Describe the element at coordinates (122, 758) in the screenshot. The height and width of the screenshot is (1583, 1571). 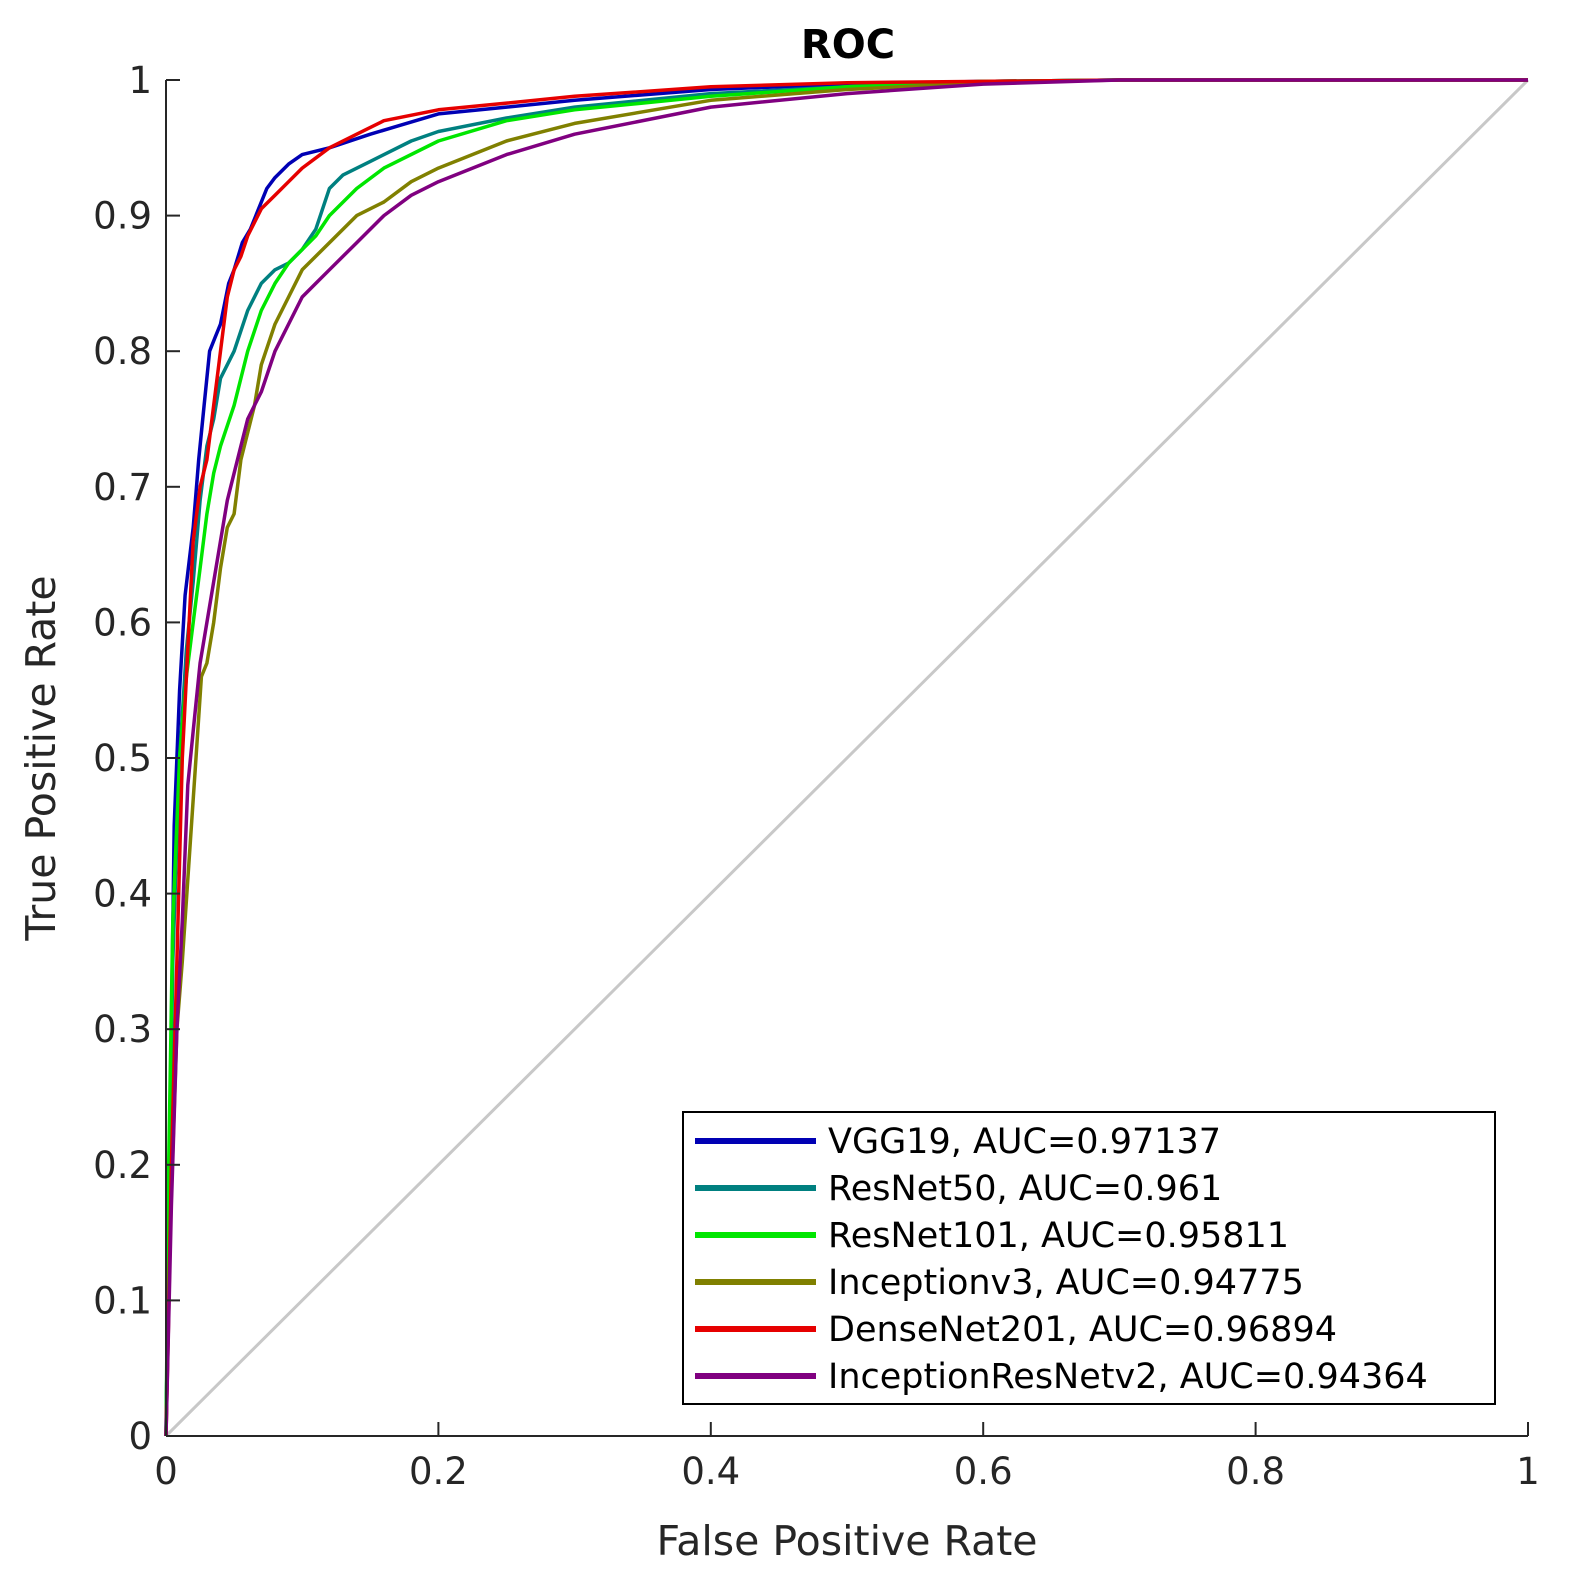
I see `y-tick-label: 0.5` at that location.